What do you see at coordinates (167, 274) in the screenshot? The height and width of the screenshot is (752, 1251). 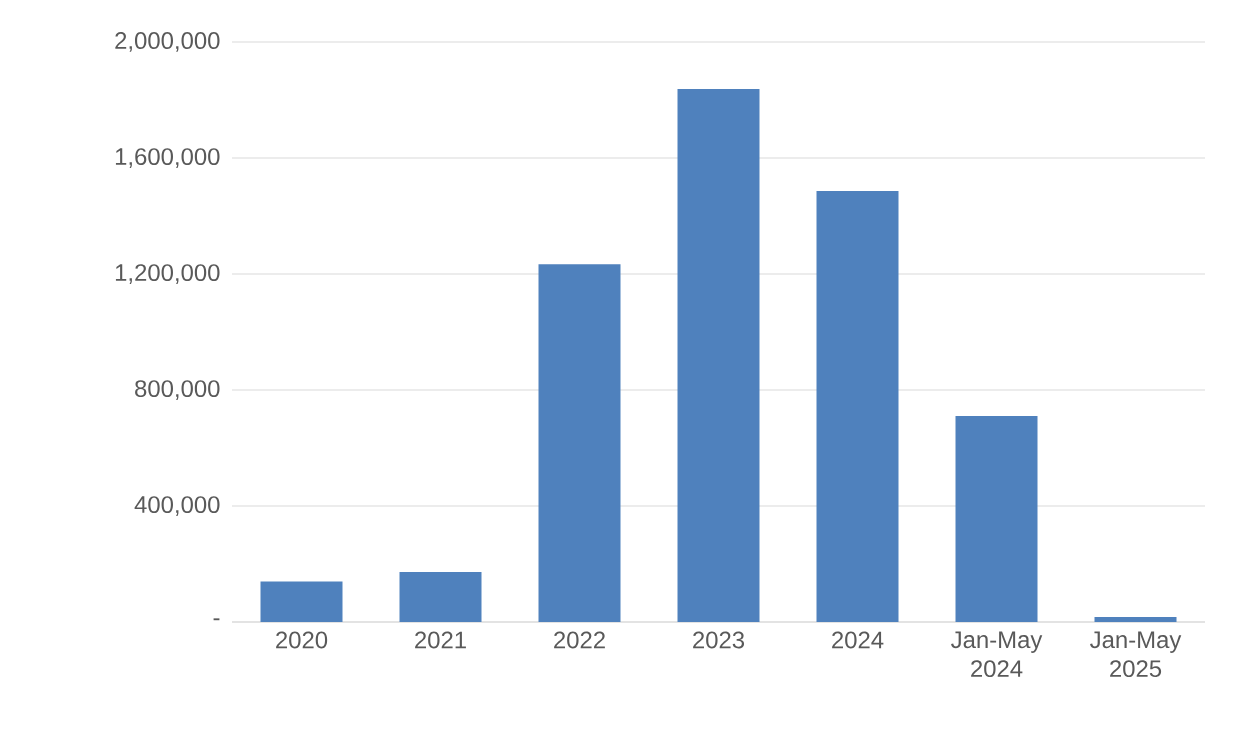 I see `y-tick-label: 1,200,000` at bounding box center [167, 274].